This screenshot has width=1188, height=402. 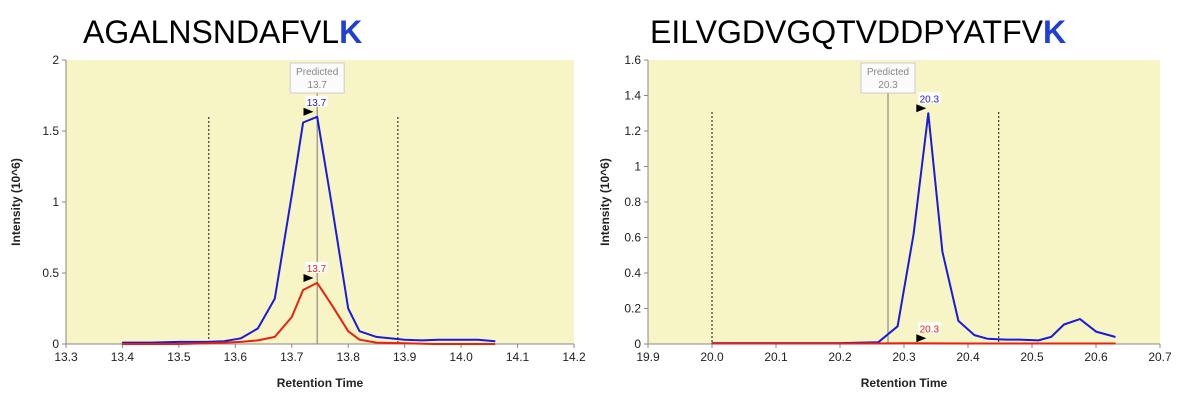 I want to click on x-tick-label-0-5: 13.8, so click(x=349, y=357).